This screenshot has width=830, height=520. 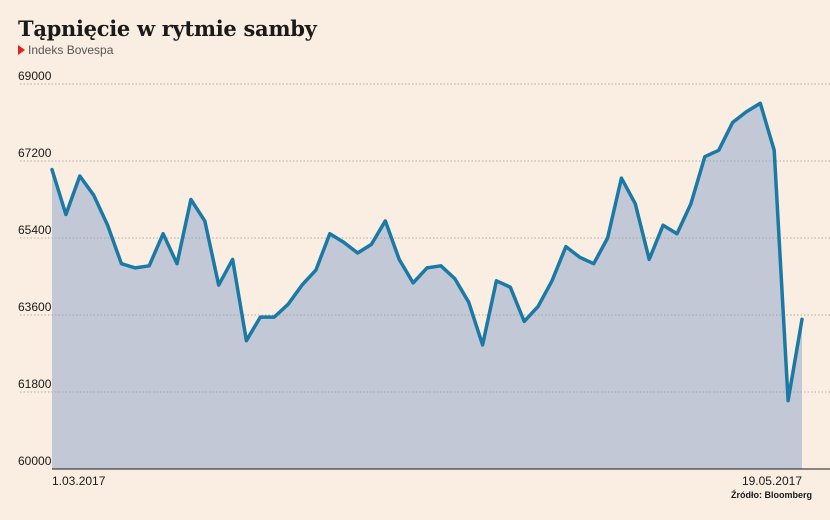 What do you see at coordinates (71, 50) in the screenshot?
I see `subtitle-text: Indeks Bovespa` at bounding box center [71, 50].